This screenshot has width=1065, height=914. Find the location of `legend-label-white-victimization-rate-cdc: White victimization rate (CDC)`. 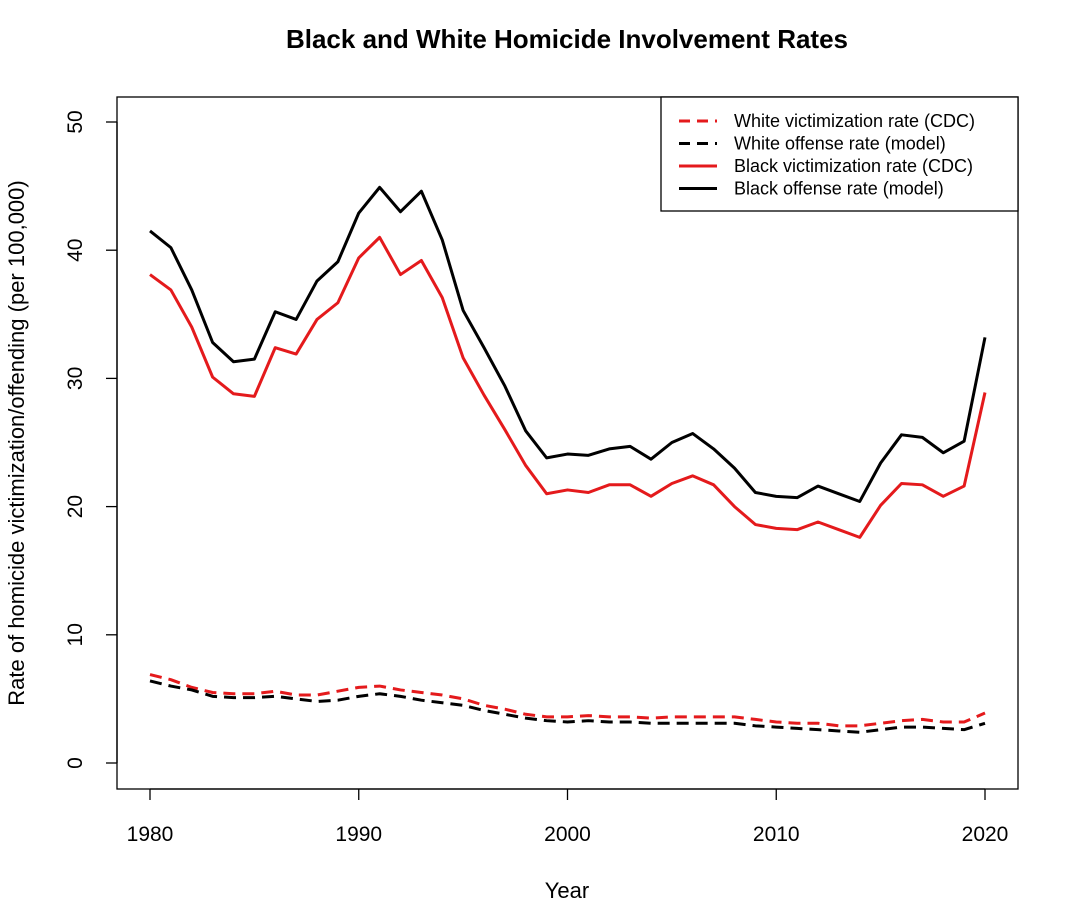

legend-label-white-victimization-rate-cdc: White victimization rate (CDC) is located at coordinates (854, 121).